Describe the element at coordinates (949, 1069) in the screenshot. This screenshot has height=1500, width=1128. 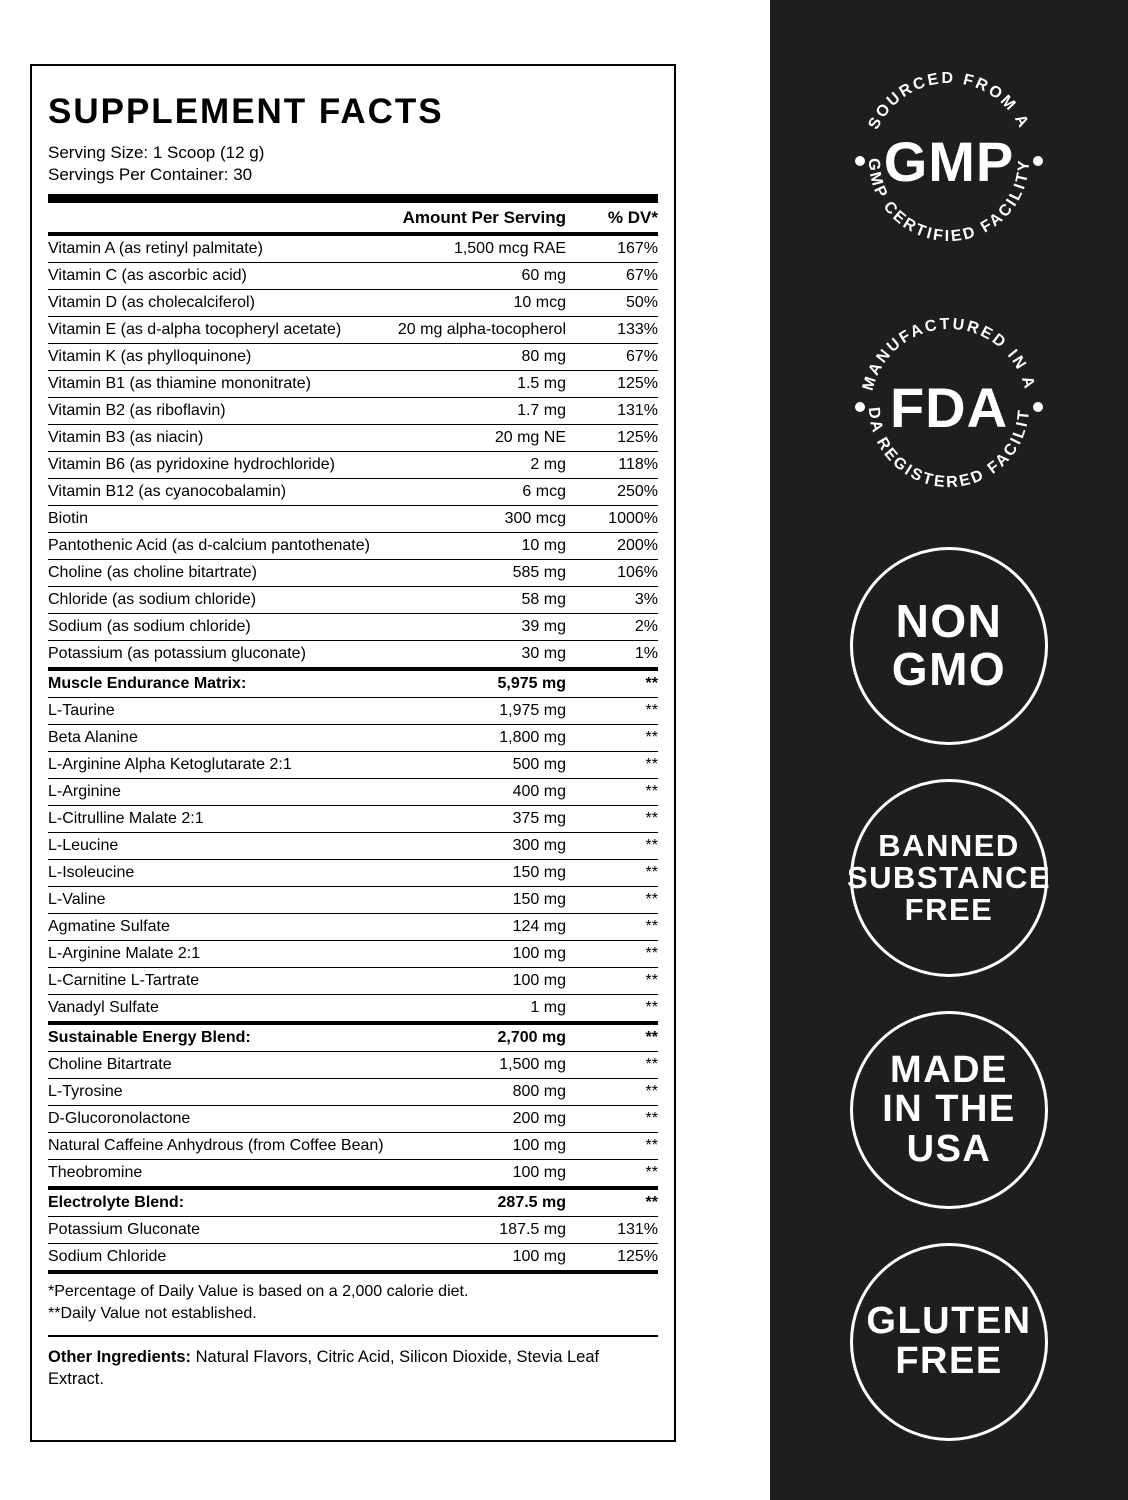
I see `badge-text-line: MADE` at that location.